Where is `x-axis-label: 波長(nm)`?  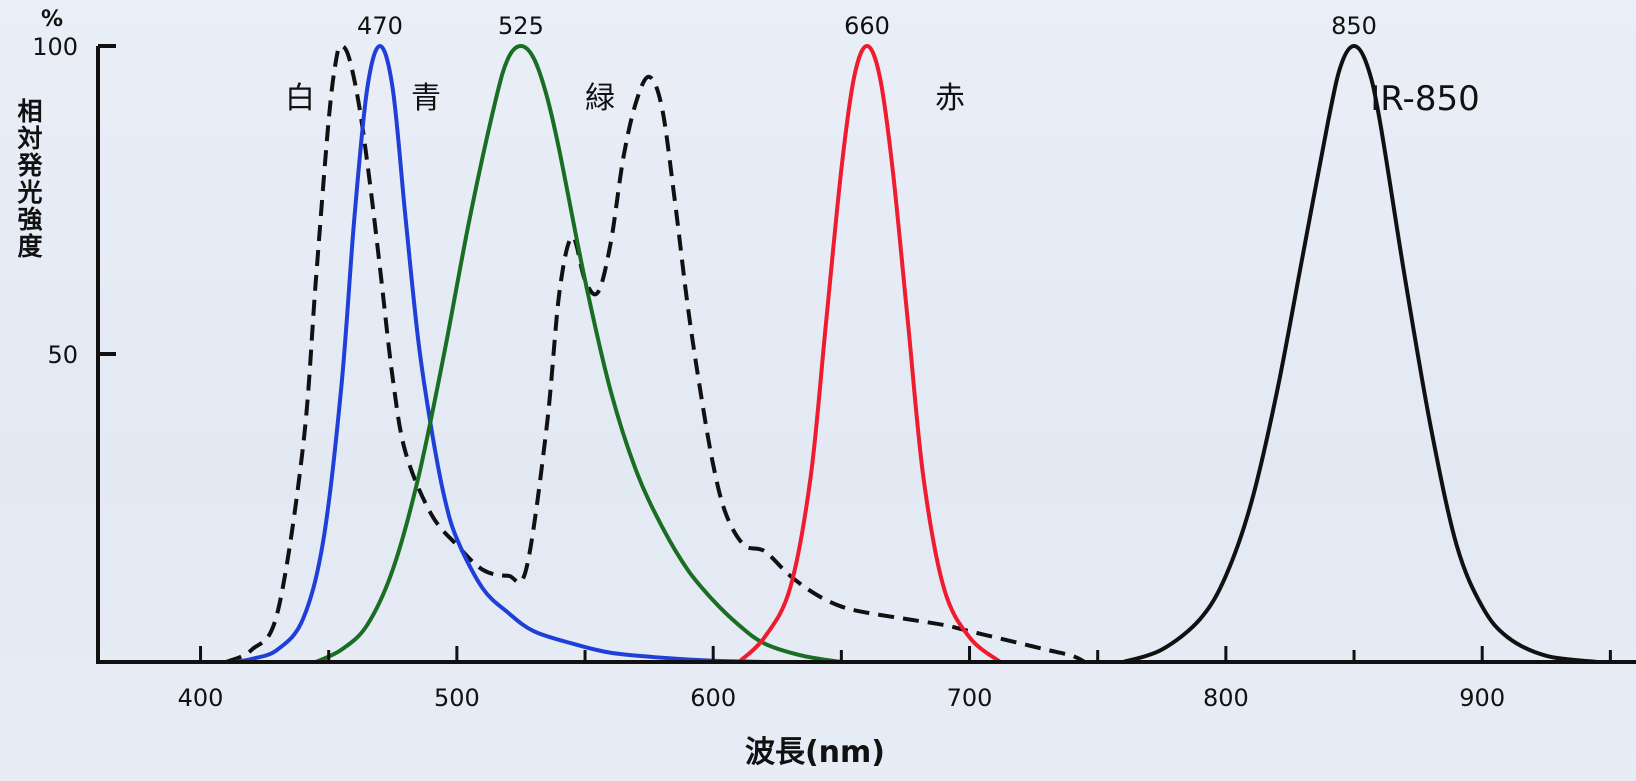
x-axis-label: 波長(nm) is located at coordinates (815, 752).